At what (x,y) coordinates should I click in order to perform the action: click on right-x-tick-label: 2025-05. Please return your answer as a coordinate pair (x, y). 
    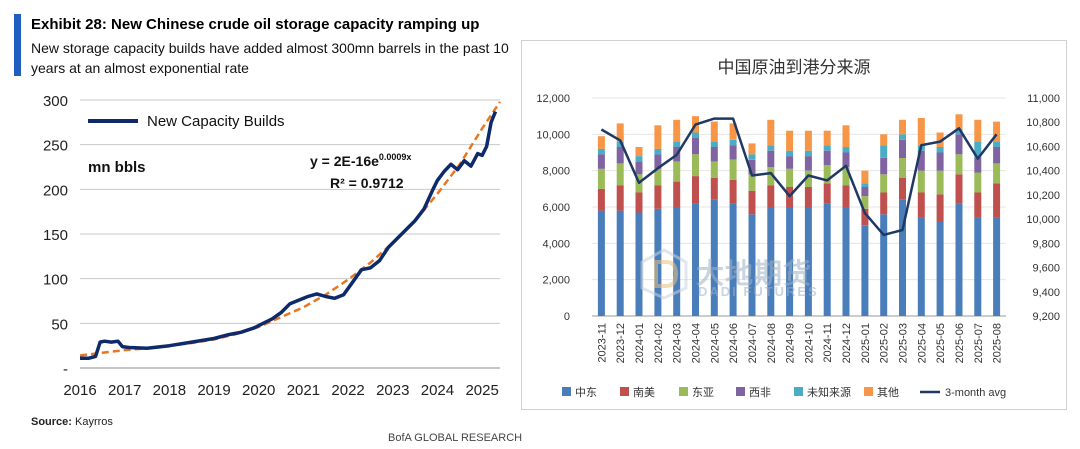
    Looking at the image, I should click on (941, 343).